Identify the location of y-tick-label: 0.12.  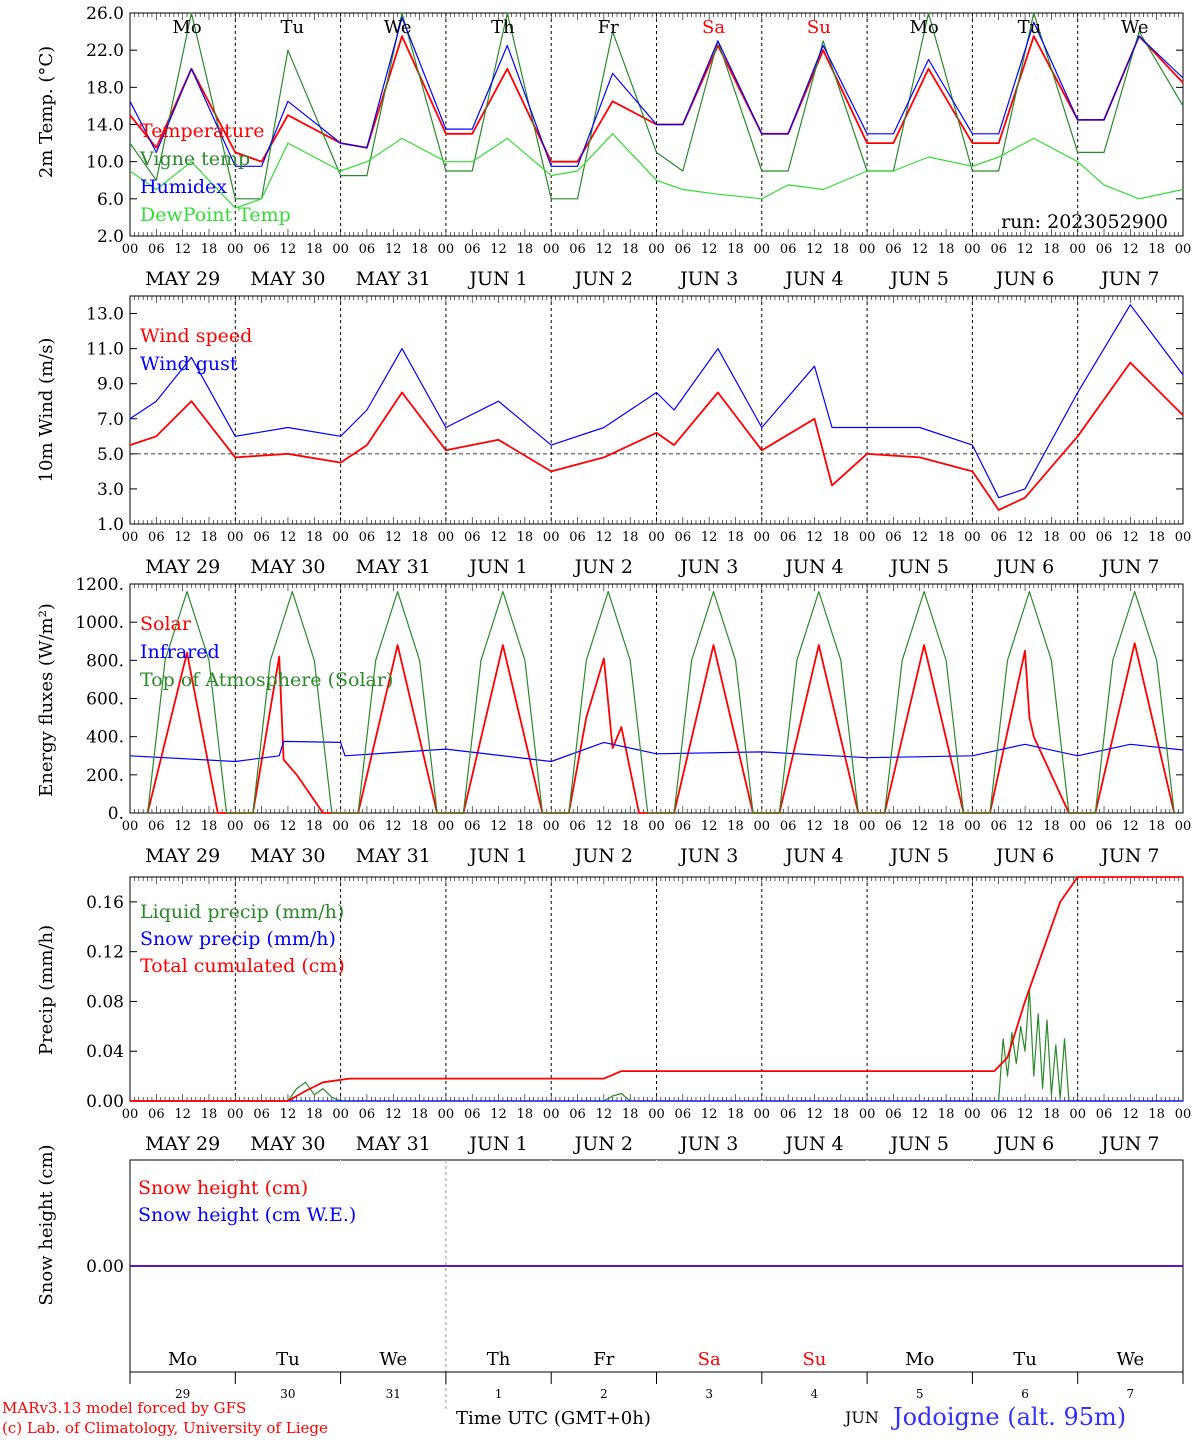
(105, 953).